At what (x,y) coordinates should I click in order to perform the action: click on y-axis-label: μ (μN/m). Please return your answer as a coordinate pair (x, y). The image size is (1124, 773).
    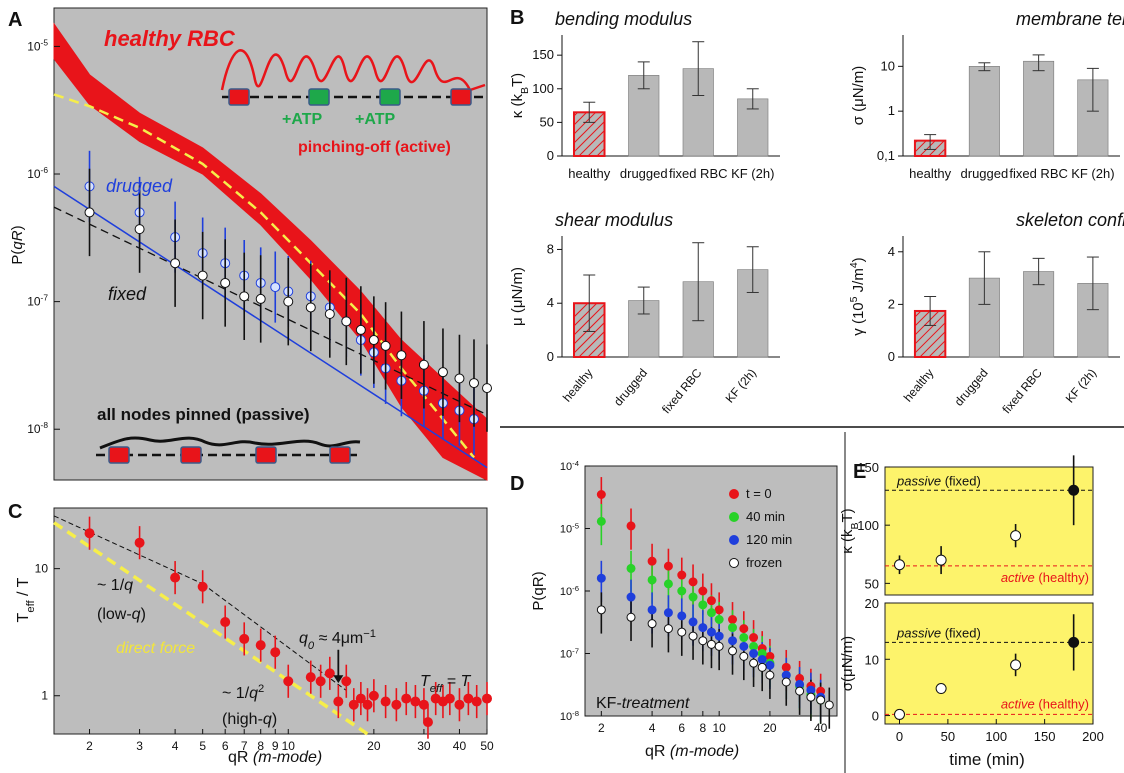
    Looking at the image, I should click on (517, 296).